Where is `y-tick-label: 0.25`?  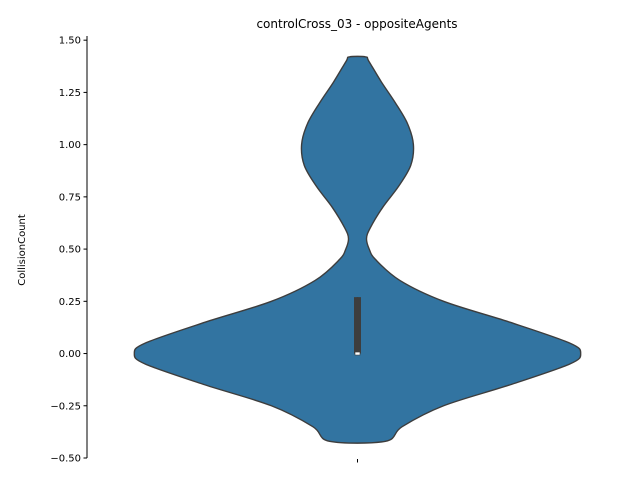
y-tick-label: 0.25 is located at coordinates (70, 302).